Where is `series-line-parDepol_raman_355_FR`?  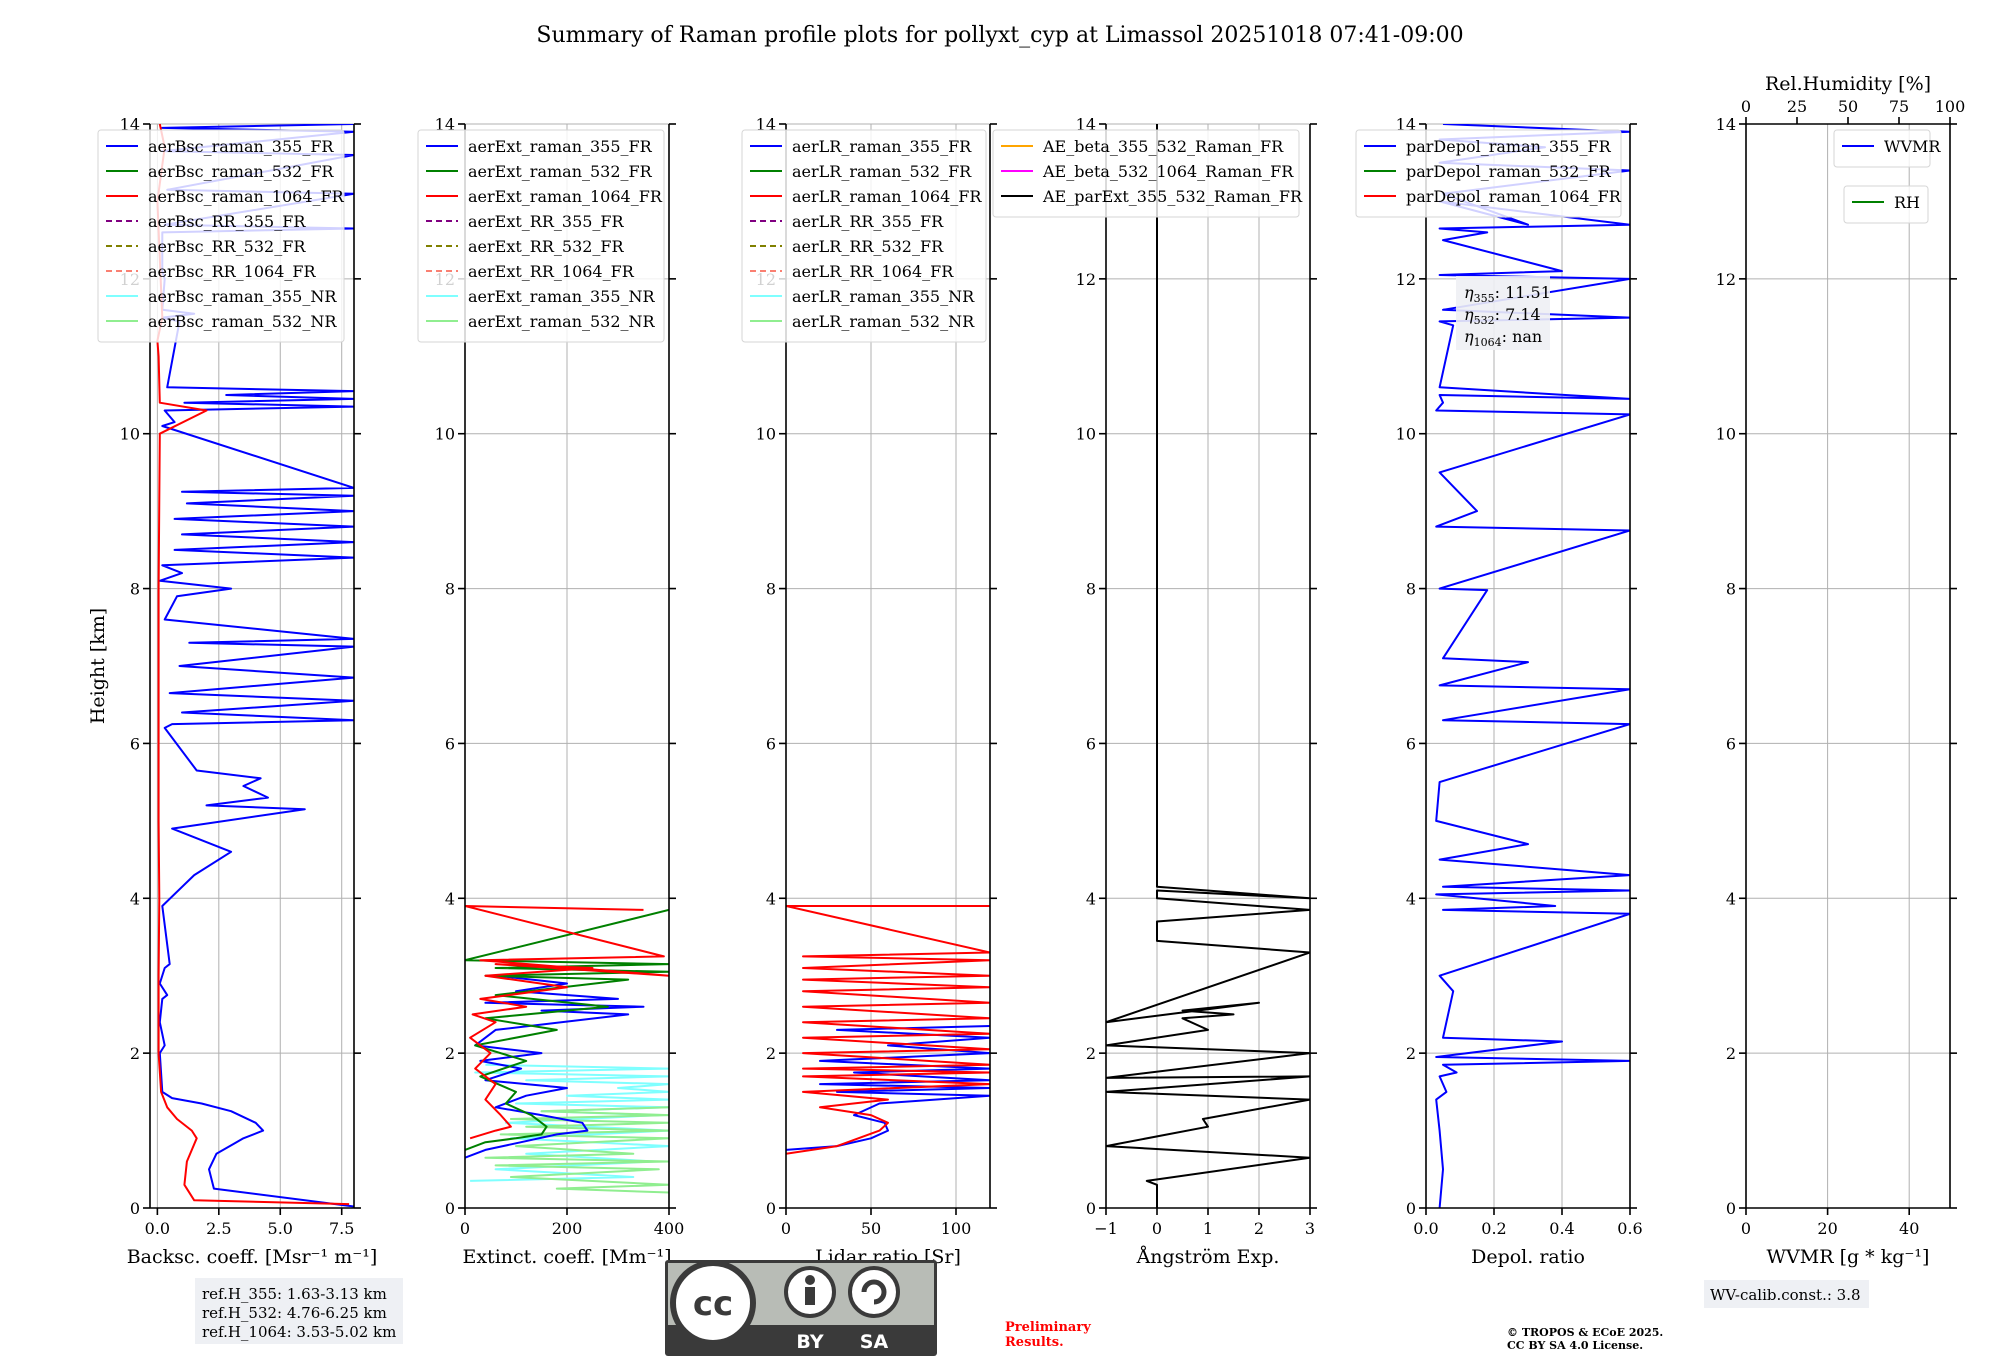
series-line-parDepol_raman_355_FR is located at coordinates (1532, 666).